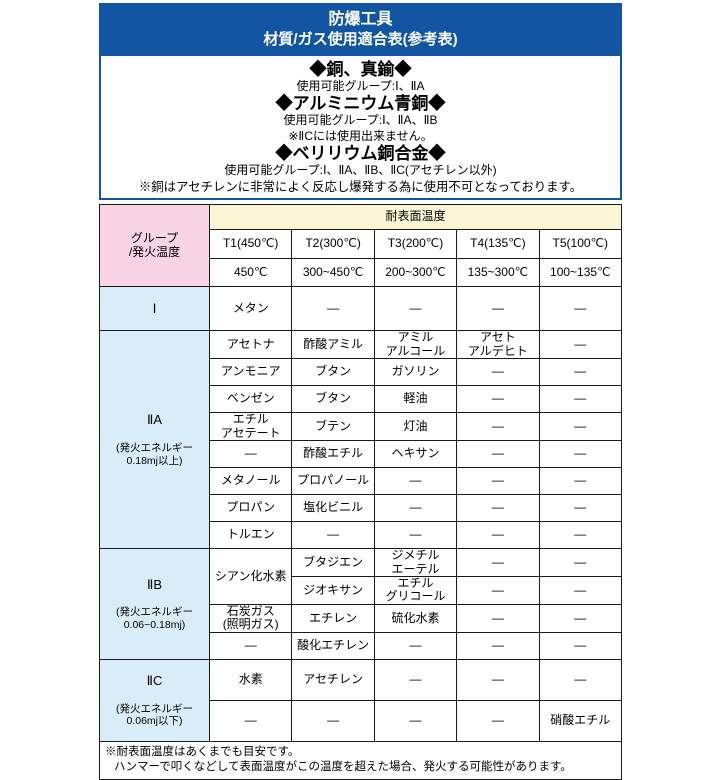 Image resolution: width=721 pixels, height=780 pixels. What do you see at coordinates (415, 372) in the screenshot?
I see `gas-cell: ガソリン` at bounding box center [415, 372].